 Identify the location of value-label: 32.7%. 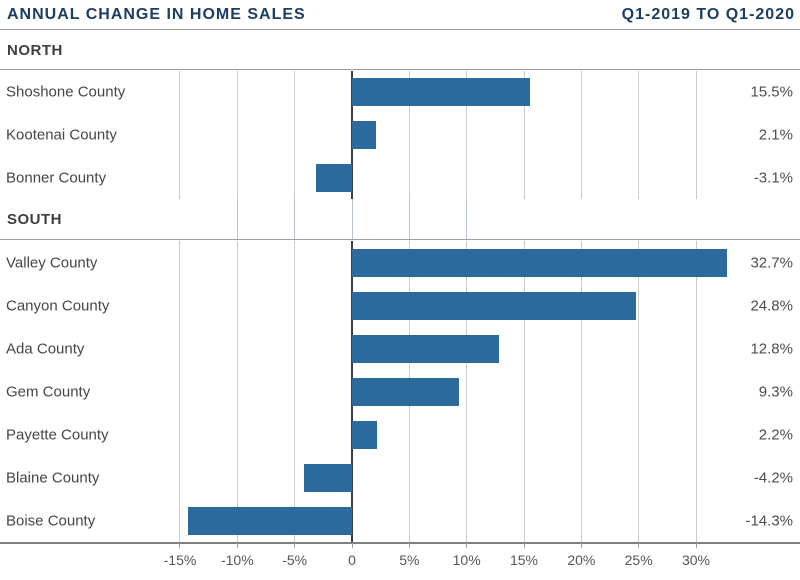
(771, 262).